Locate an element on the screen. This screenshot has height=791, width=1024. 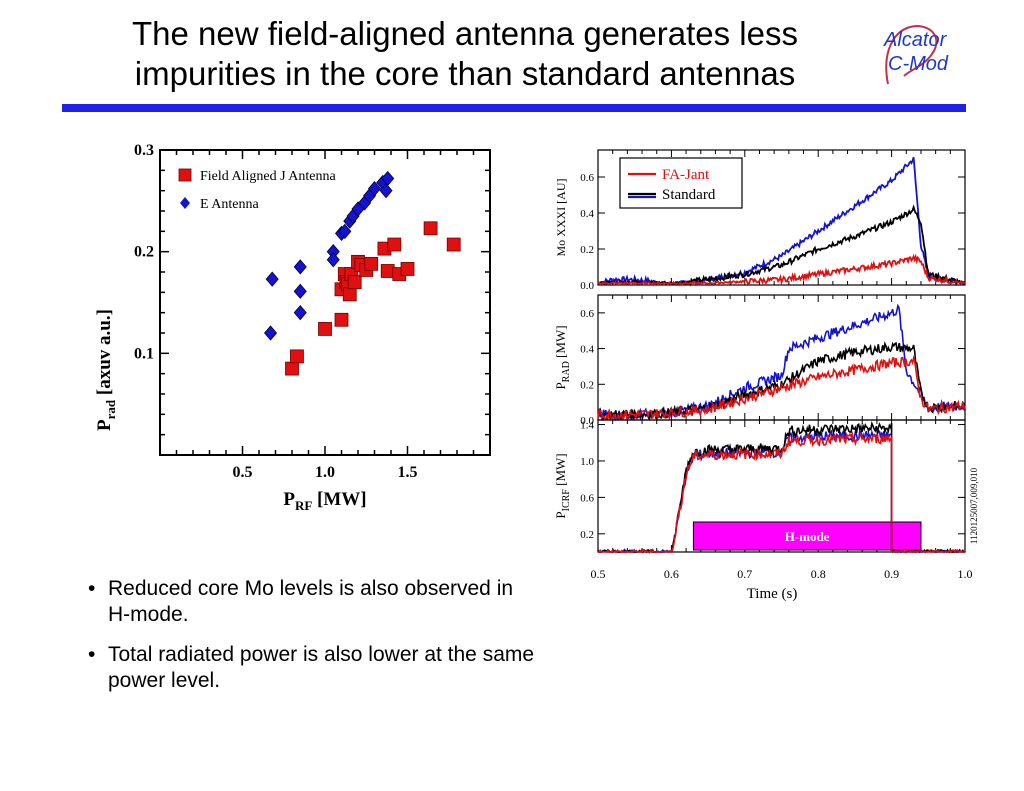
time-x-tick-label: 0.9 is located at coordinates (891, 574).